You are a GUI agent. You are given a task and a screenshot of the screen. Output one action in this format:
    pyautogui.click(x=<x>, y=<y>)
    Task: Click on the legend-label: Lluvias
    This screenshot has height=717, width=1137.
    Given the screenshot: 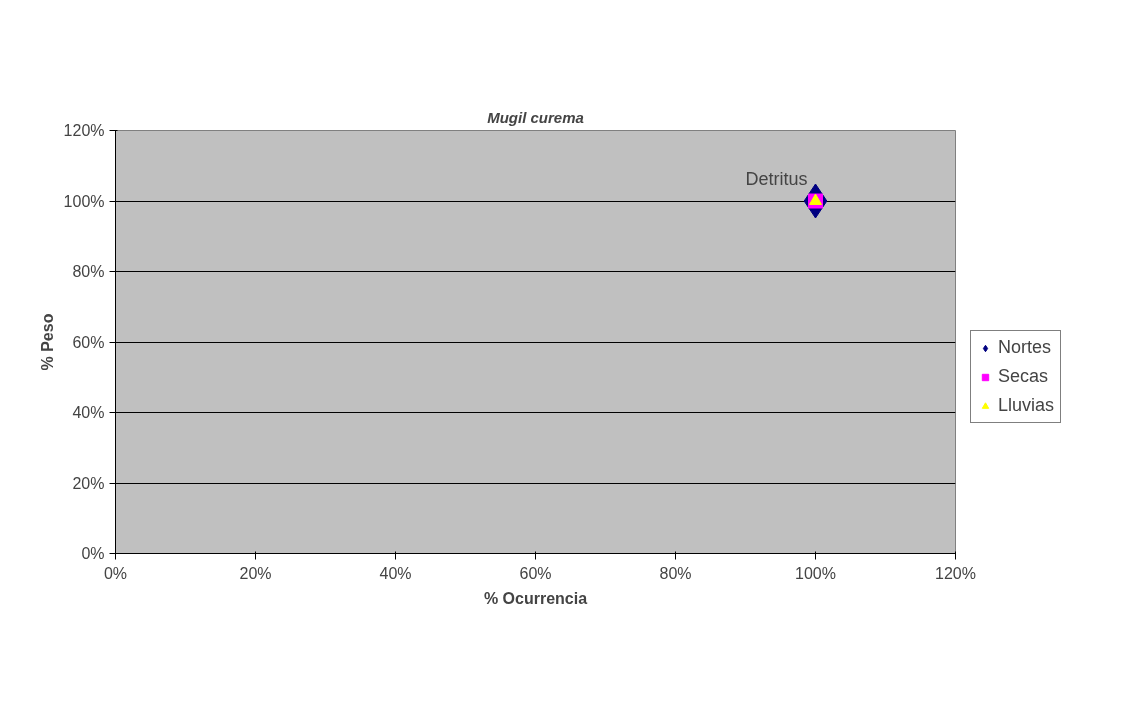 What is the action you would take?
    pyautogui.click(x=1026, y=405)
    